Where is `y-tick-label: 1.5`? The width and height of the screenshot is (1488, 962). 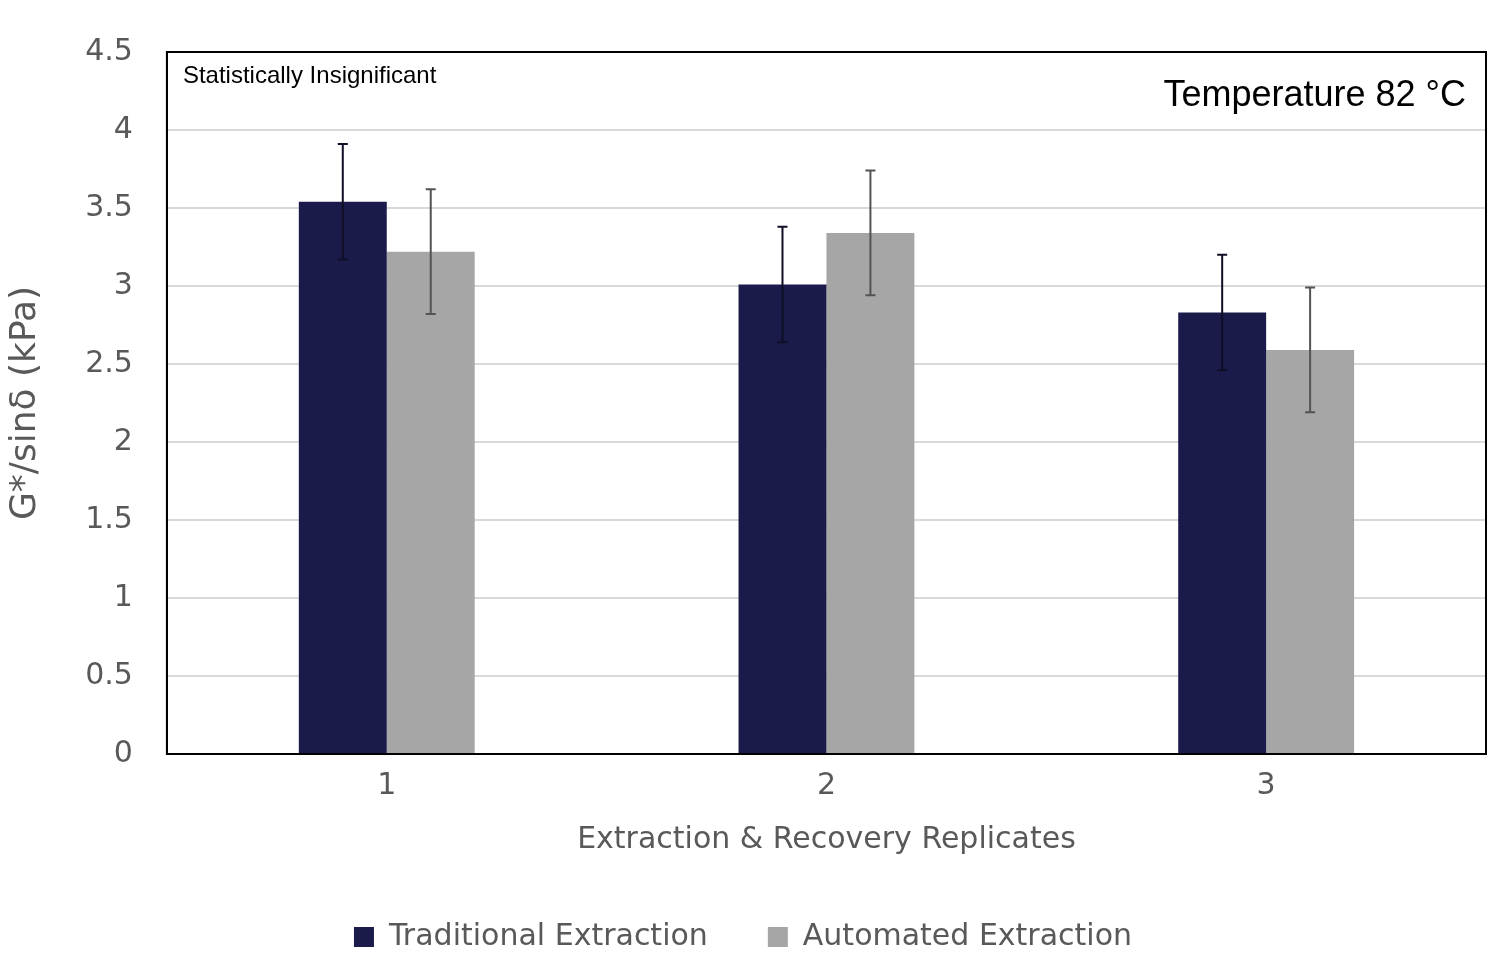
y-tick-label: 1.5 is located at coordinates (109, 517).